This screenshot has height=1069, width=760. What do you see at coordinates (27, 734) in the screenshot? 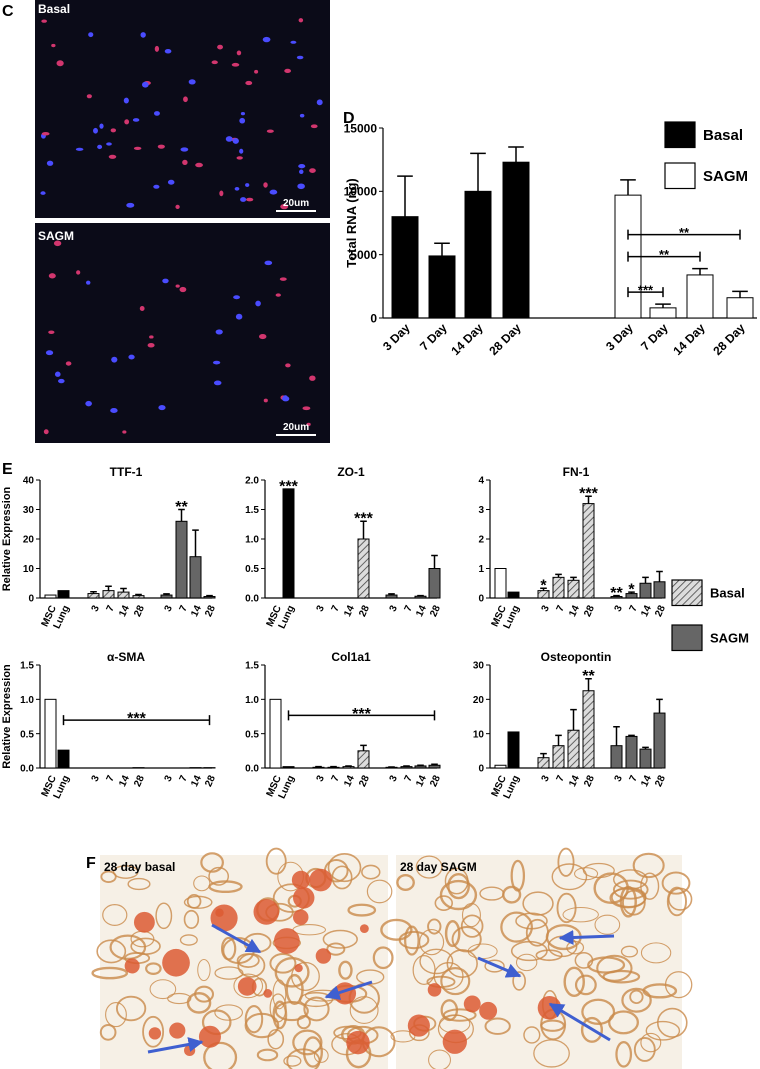
I see `y-tick-label: 0.5` at bounding box center [27, 734].